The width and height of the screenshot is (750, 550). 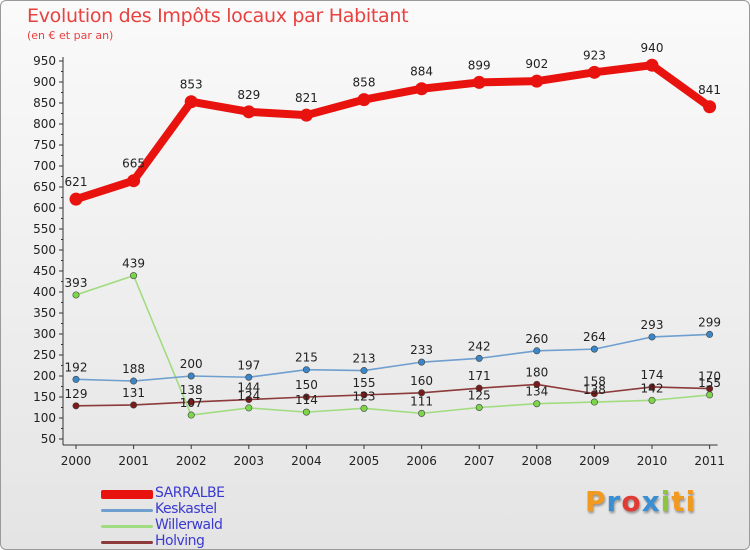 What do you see at coordinates (44, 187) in the screenshot?
I see `y-tick-label: 650` at bounding box center [44, 187].